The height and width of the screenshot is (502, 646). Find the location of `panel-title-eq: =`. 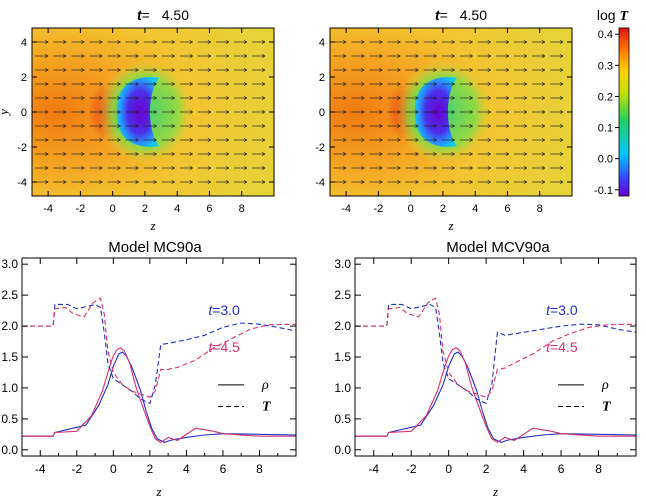

panel-title-eq: = is located at coordinates (148, 15).